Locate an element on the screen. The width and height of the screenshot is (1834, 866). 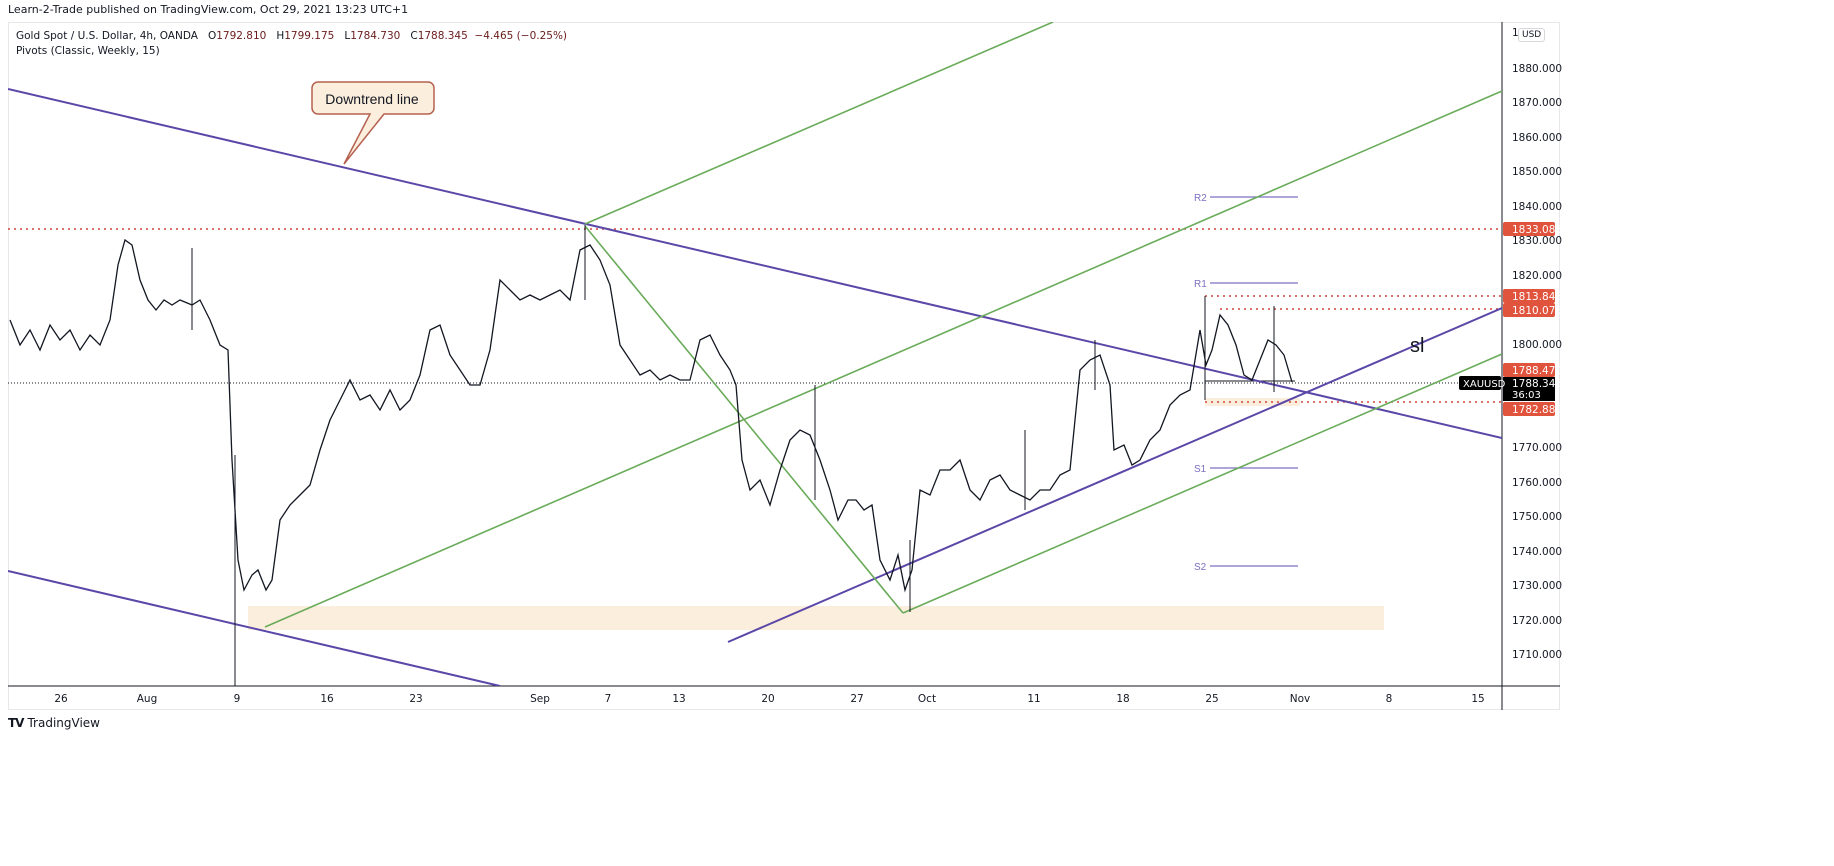
callout-text: Downtrend line is located at coordinates (372, 99).